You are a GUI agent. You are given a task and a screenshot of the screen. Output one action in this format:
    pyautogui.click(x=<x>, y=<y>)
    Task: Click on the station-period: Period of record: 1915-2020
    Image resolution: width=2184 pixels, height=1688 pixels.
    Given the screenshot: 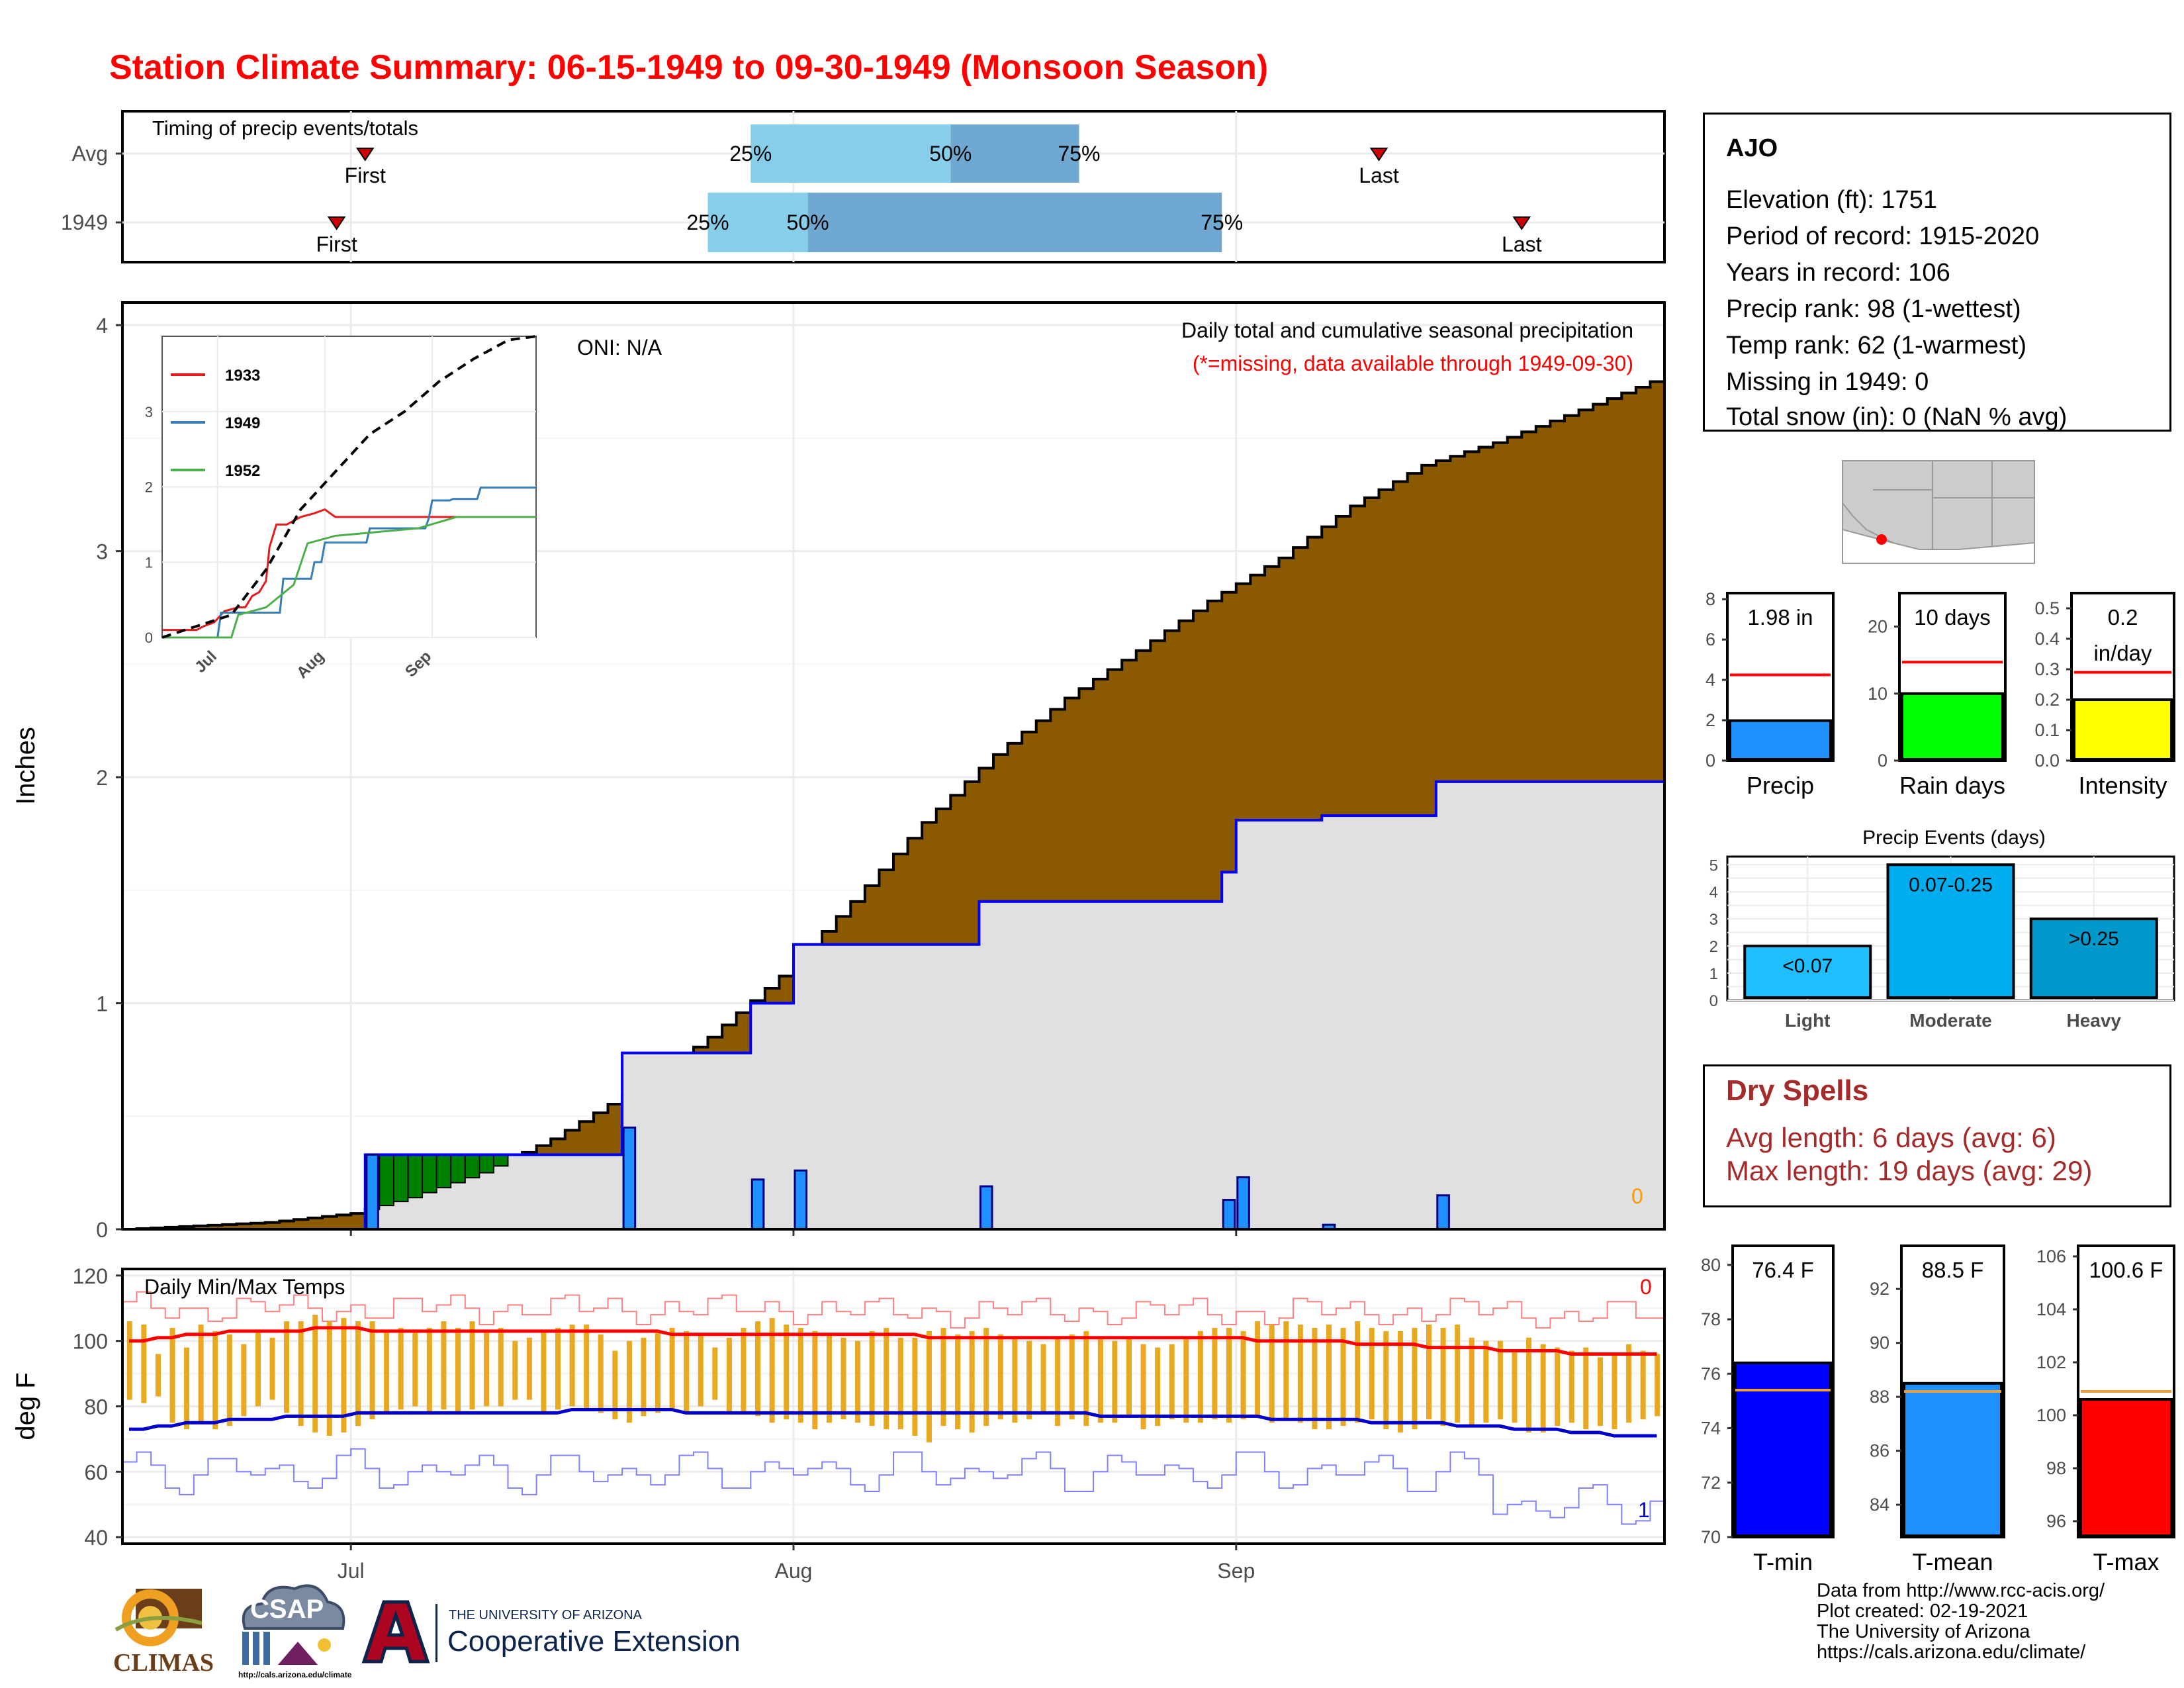 What is the action you would take?
    pyautogui.click(x=1883, y=236)
    